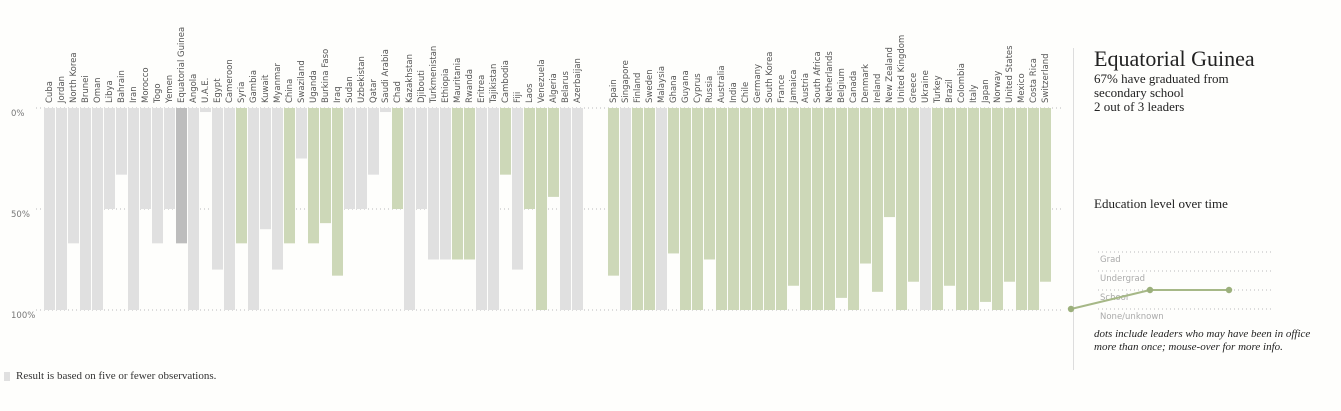 The image size is (1341, 411). I want to click on country-label: Malaysia, so click(662, 84).